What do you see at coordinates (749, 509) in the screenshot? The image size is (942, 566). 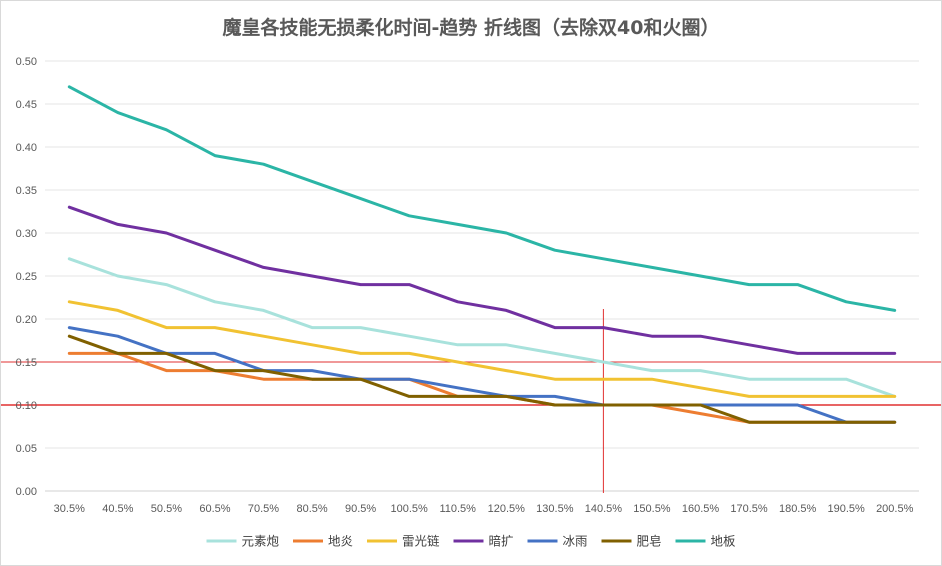 I see `x-tick-label: 170.5%` at bounding box center [749, 509].